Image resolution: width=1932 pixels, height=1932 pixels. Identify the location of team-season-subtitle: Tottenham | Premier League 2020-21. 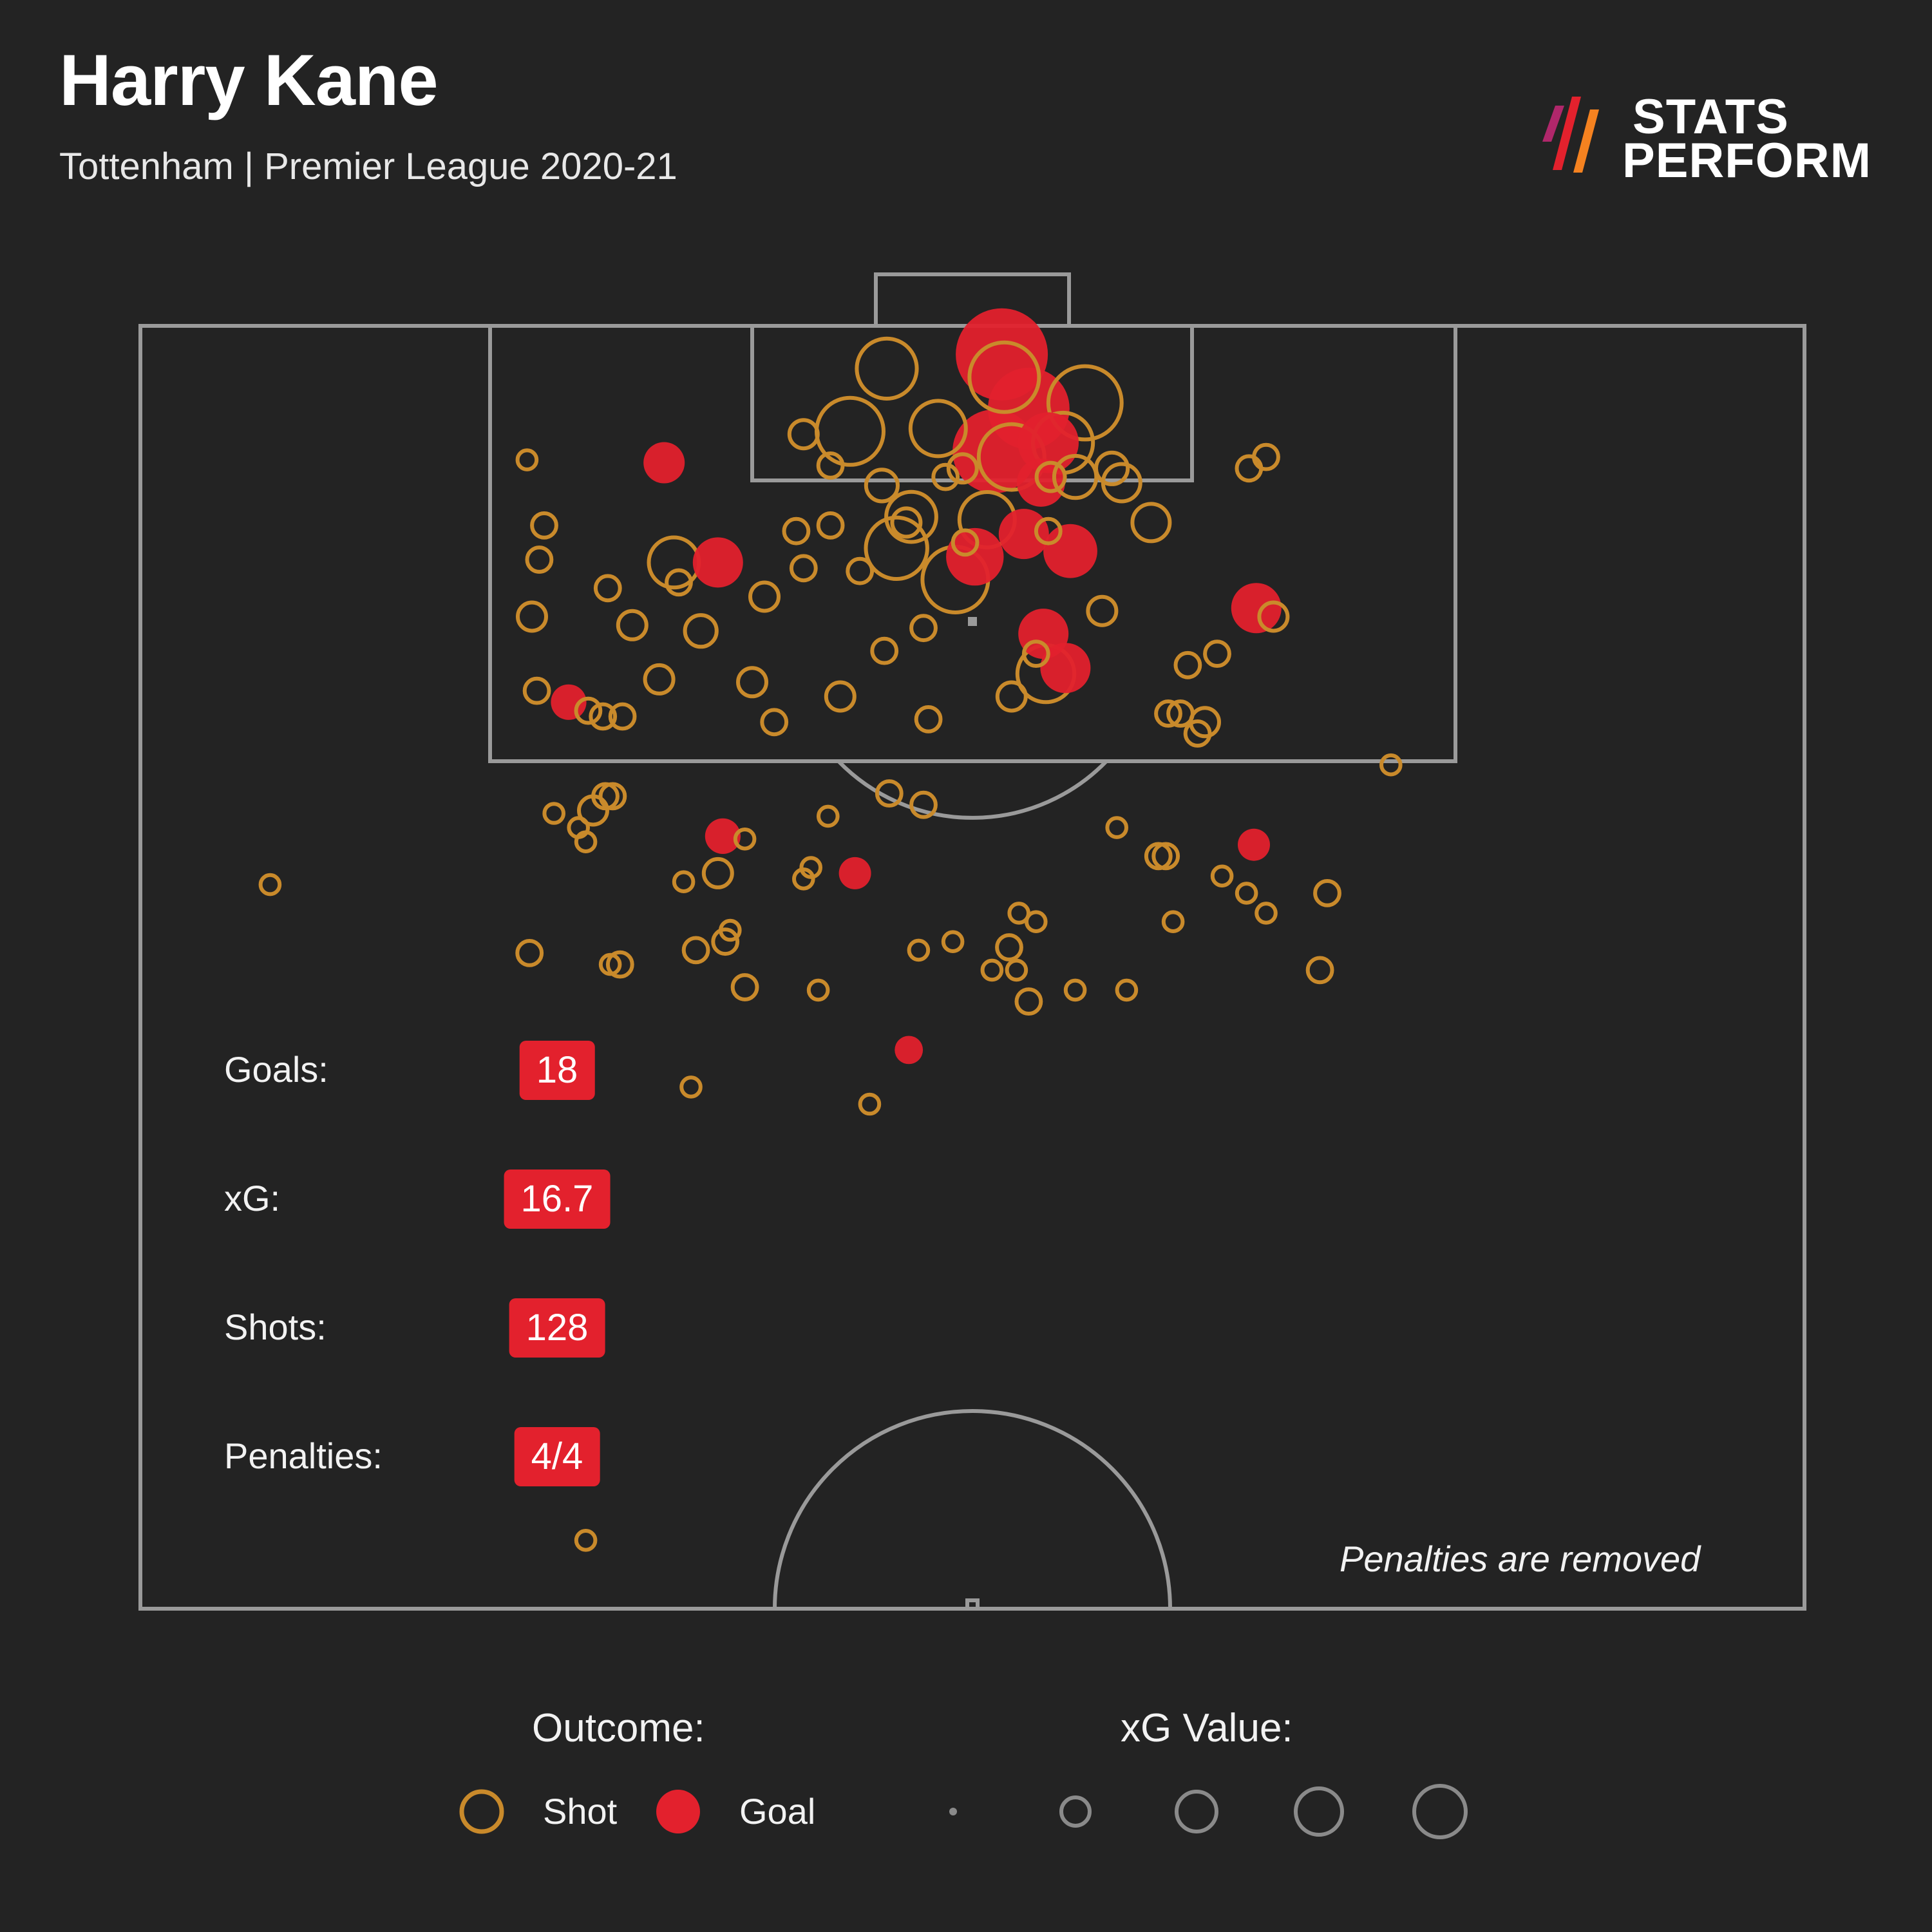
(368, 167).